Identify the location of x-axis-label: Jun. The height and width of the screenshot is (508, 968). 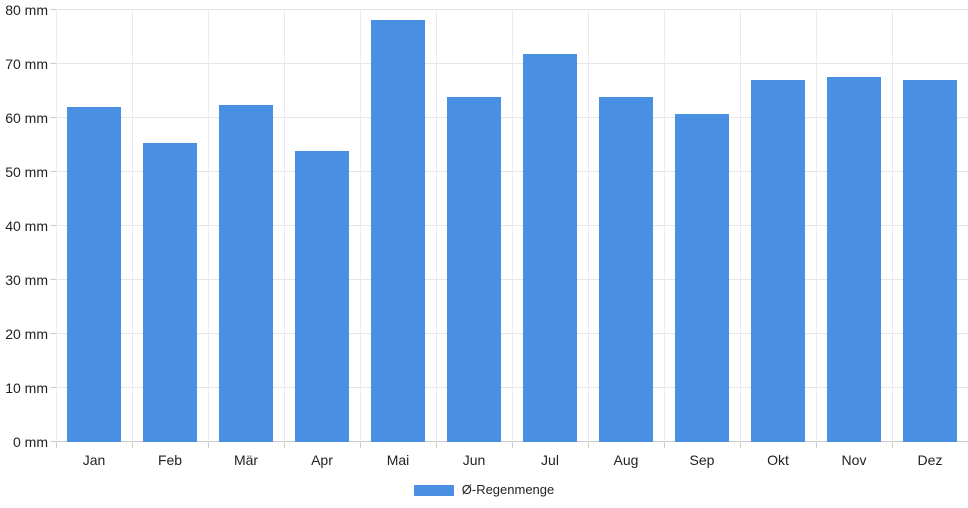
(474, 460).